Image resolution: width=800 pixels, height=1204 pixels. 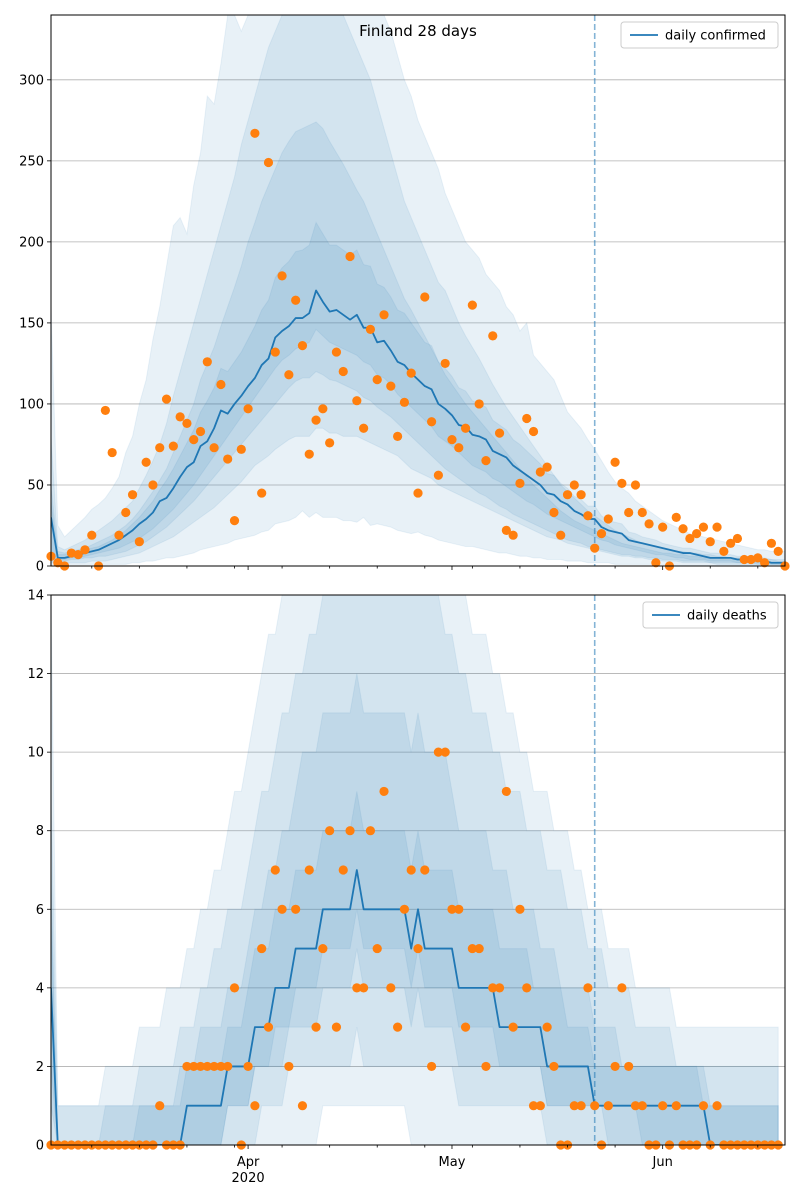 I want to click on deaths-xtick-label: Apr, so click(x=248, y=1162).